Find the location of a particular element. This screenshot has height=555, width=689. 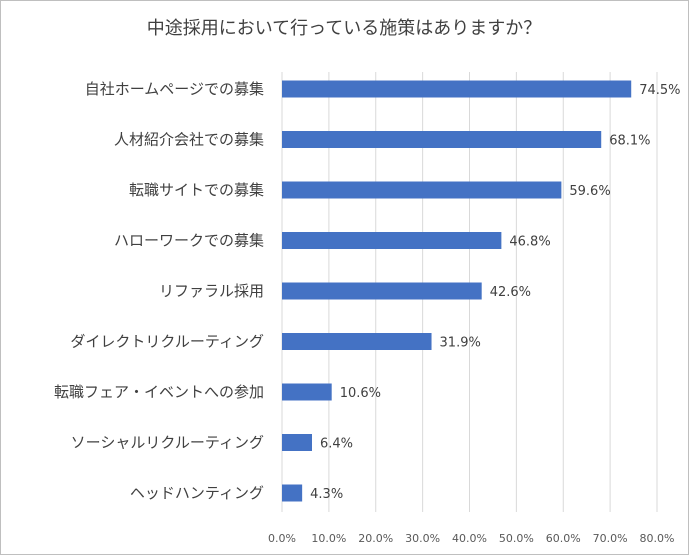

category-label: ソーシャルリクルーティング is located at coordinates (167, 443).